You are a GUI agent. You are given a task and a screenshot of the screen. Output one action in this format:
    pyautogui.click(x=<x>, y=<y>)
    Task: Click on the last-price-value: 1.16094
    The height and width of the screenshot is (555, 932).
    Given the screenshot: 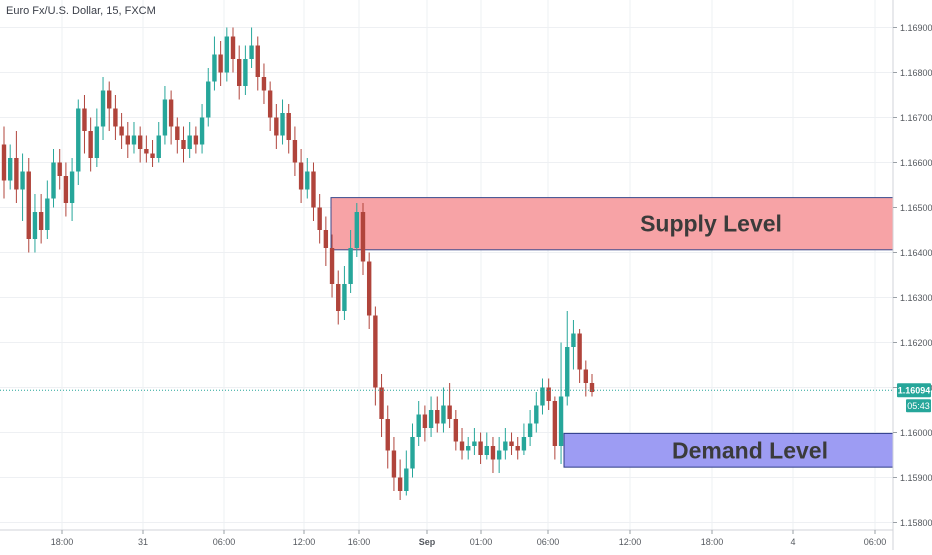 What is the action you would take?
    pyautogui.click(x=914, y=391)
    